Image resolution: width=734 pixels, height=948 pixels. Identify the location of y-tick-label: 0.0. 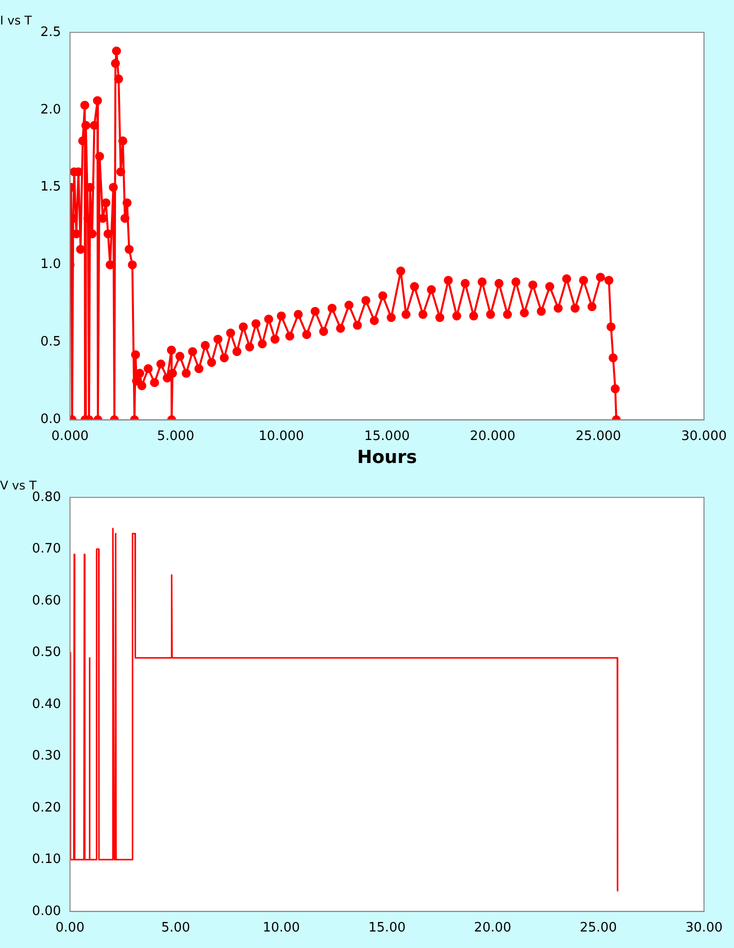
(50, 420).